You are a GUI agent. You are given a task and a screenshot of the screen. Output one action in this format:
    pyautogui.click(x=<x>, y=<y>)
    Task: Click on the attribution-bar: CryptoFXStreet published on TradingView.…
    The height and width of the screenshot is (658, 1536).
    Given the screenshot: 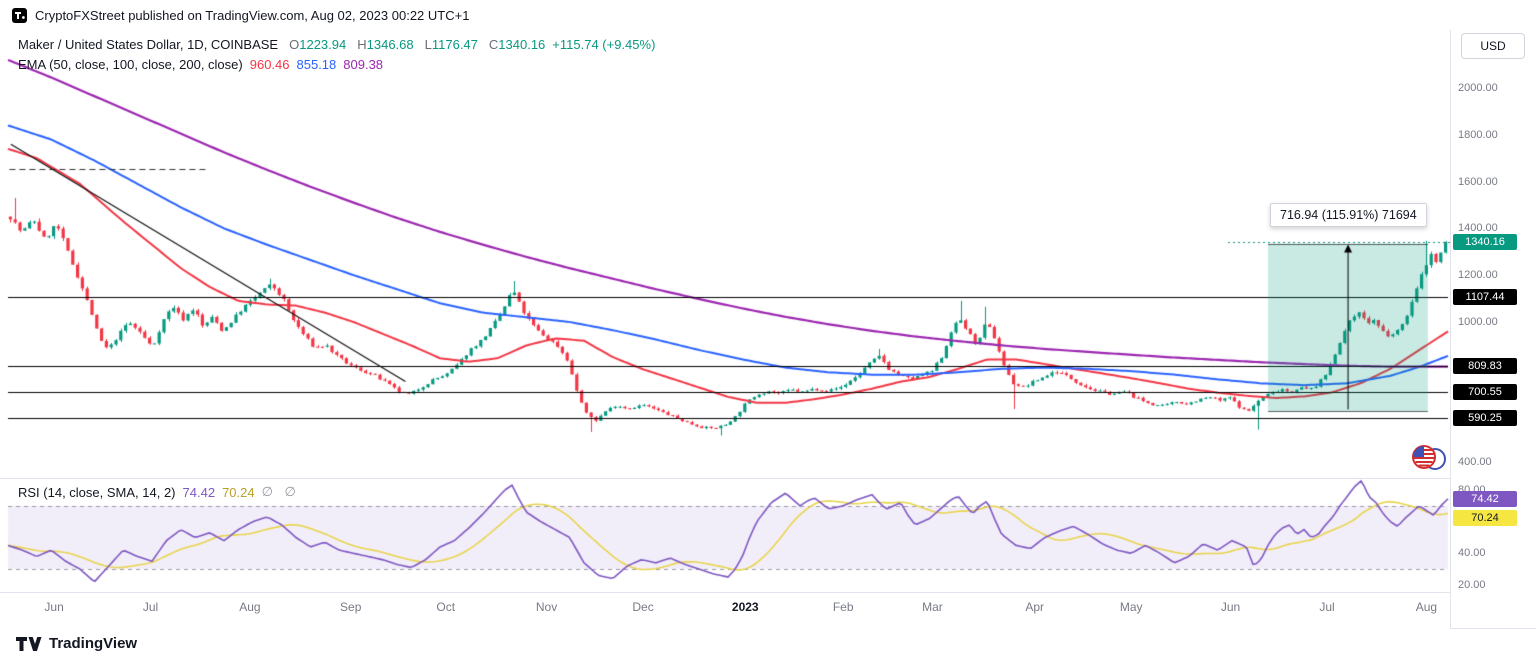 What is the action you would take?
    pyautogui.click(x=768, y=15)
    